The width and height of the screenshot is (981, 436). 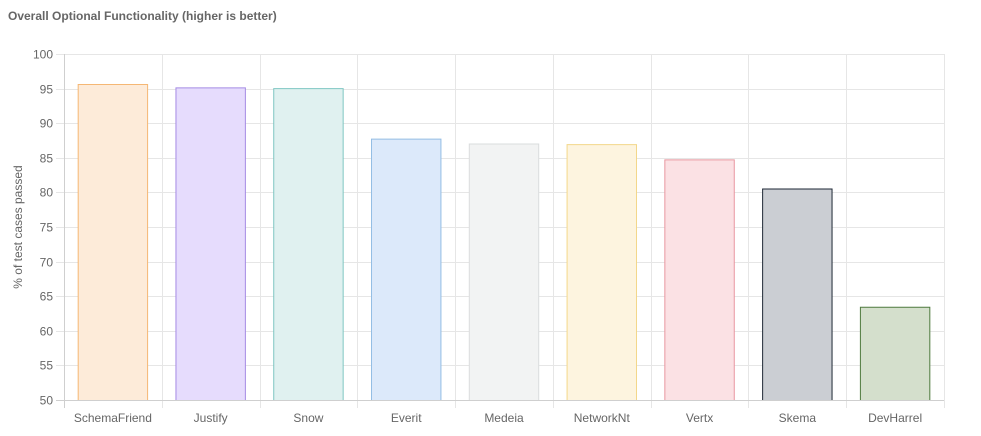 What do you see at coordinates (113, 418) in the screenshot?
I see `x-tick-label: SchemaFriend` at bounding box center [113, 418].